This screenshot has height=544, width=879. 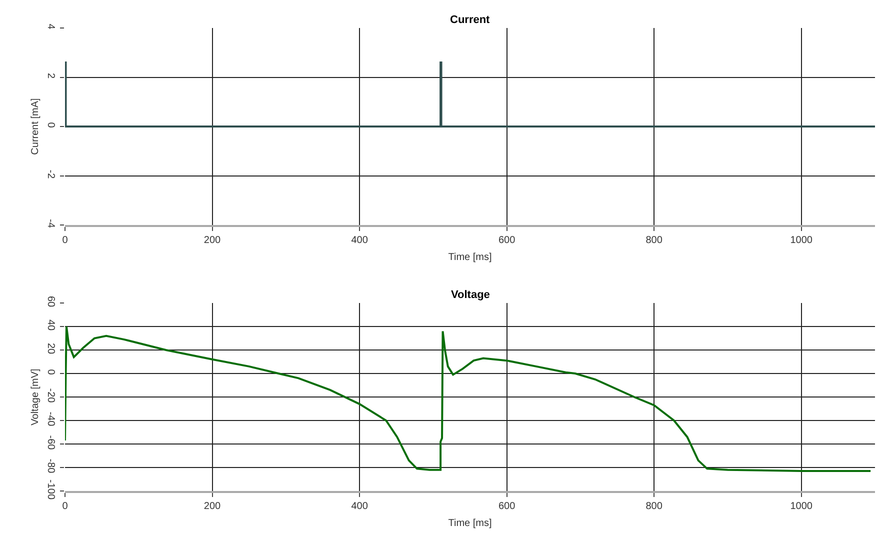 I want to click on y-tick-label: -100, so click(x=50, y=489).